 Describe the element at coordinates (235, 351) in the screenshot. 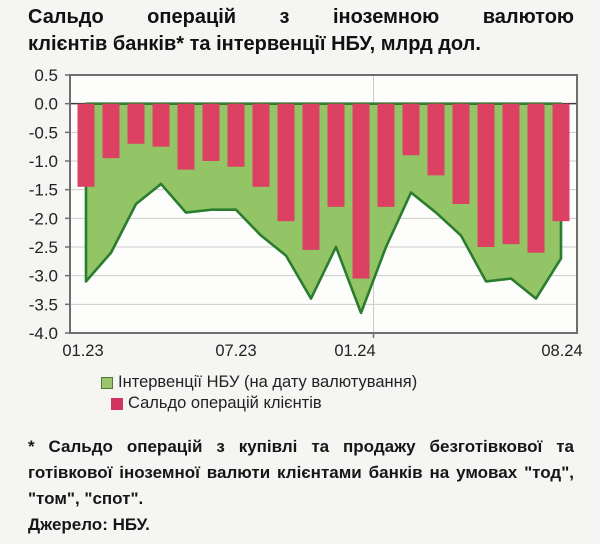

I see `x-axis-tick-label: 07.23` at that location.